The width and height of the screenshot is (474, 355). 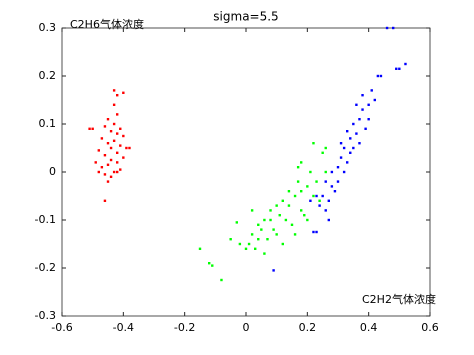 I want to click on y-tick-label: 0.1, so click(x=48, y=123).